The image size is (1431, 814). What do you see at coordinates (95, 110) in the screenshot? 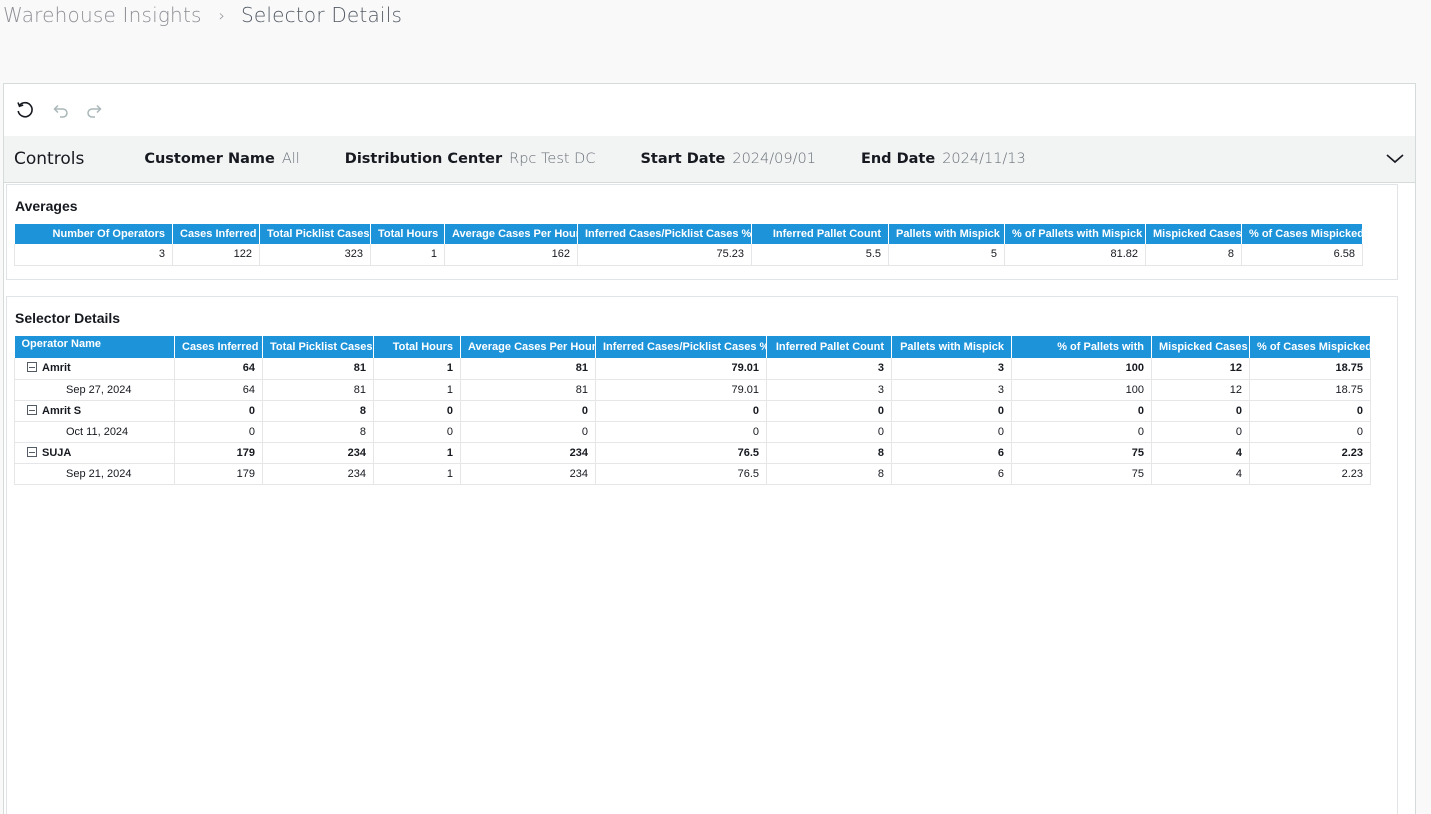
I see `redo-icon` at bounding box center [95, 110].